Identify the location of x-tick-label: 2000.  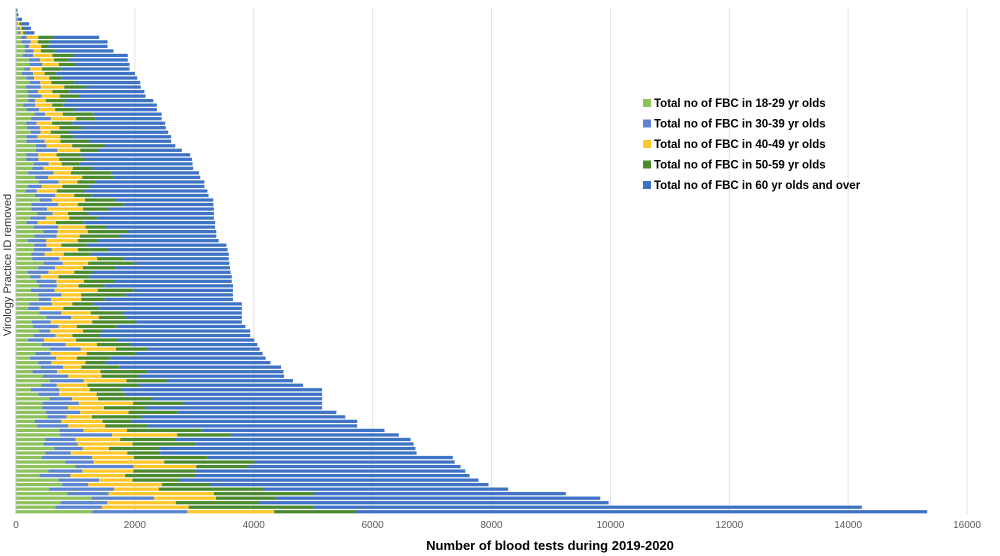
(135, 525).